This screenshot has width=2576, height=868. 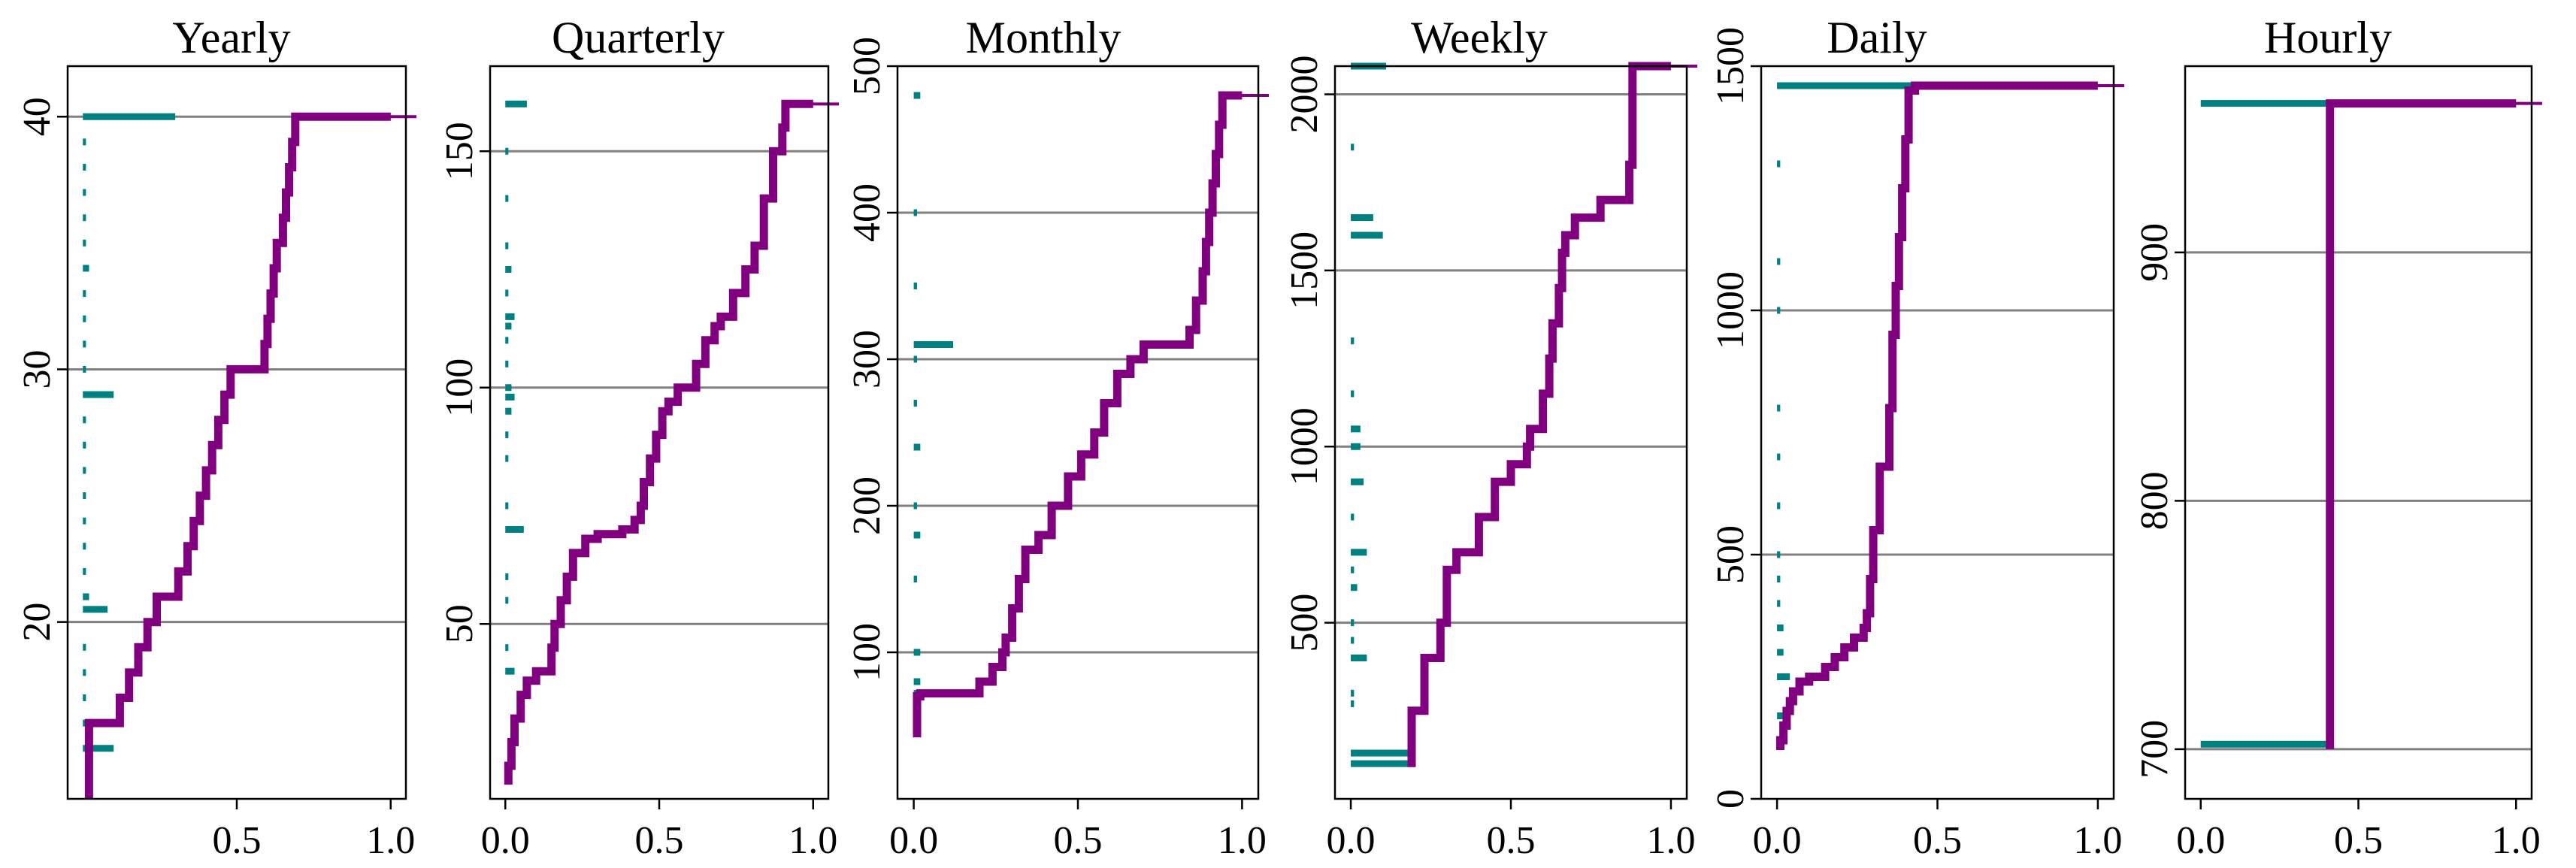 What do you see at coordinates (37, 622) in the screenshot?
I see `y-tick-label: 20` at bounding box center [37, 622].